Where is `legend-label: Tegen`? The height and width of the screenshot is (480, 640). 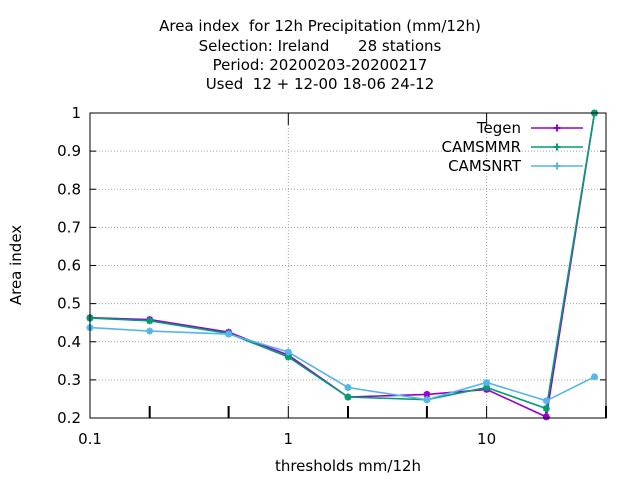 legend-label: Tegen is located at coordinates (498, 128).